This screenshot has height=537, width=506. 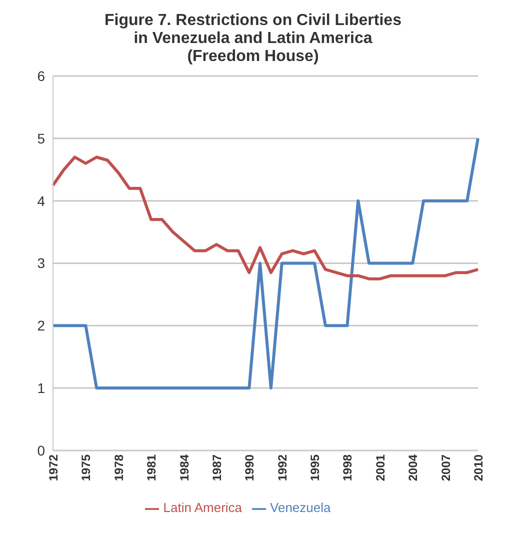 What do you see at coordinates (300, 508) in the screenshot?
I see `legend-label: Venezuela` at bounding box center [300, 508].